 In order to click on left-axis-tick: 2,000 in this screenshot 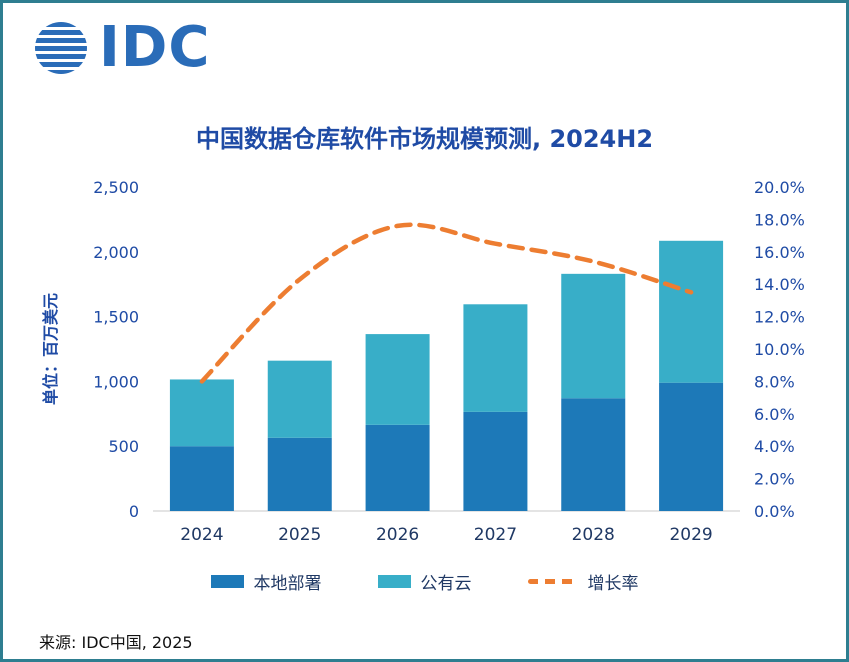, I will do `click(116, 252)`.